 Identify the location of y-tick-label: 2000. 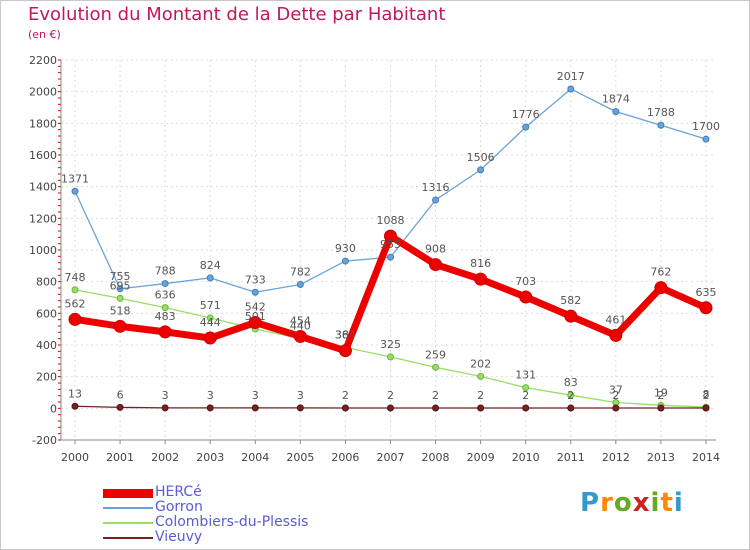
(43, 92).